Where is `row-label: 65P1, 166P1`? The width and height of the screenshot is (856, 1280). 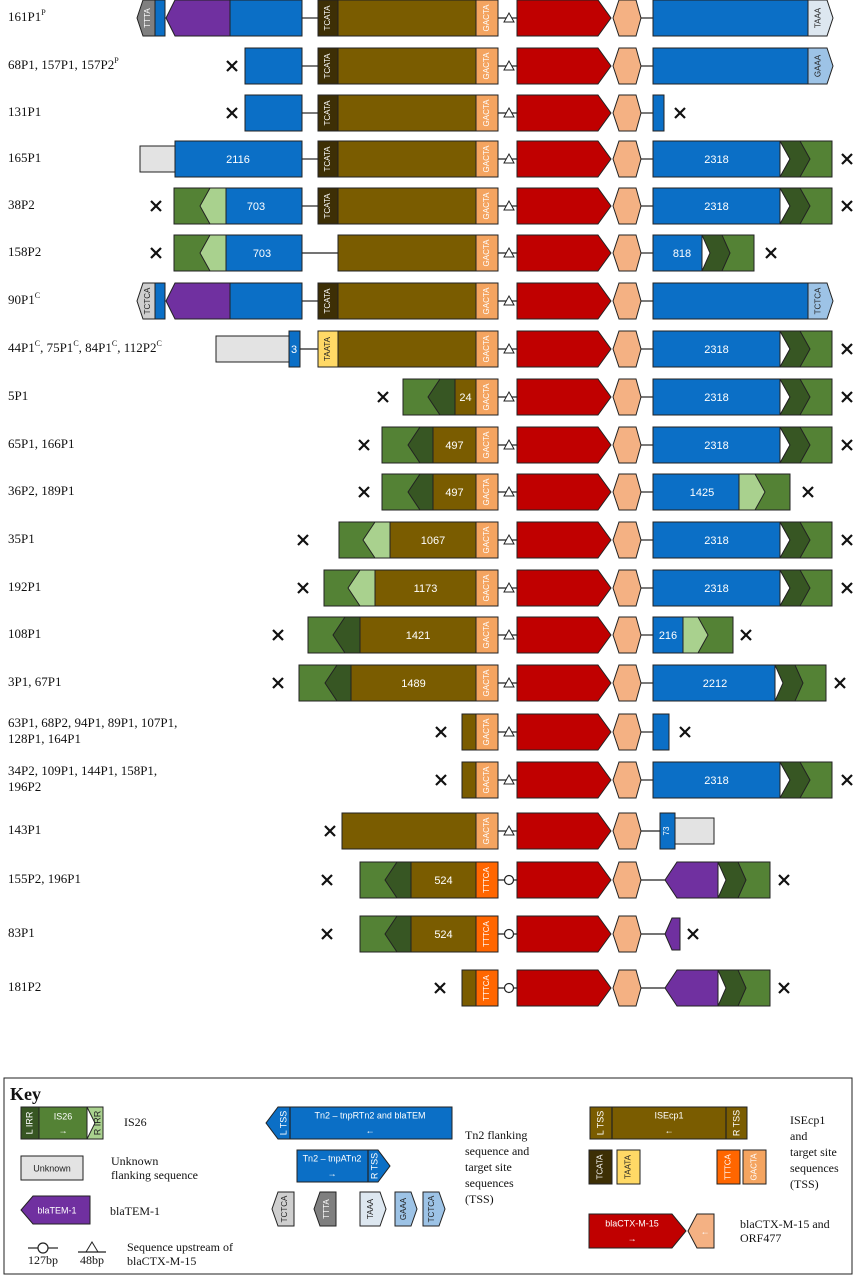 row-label: 65P1, 166P1 is located at coordinates (41, 443).